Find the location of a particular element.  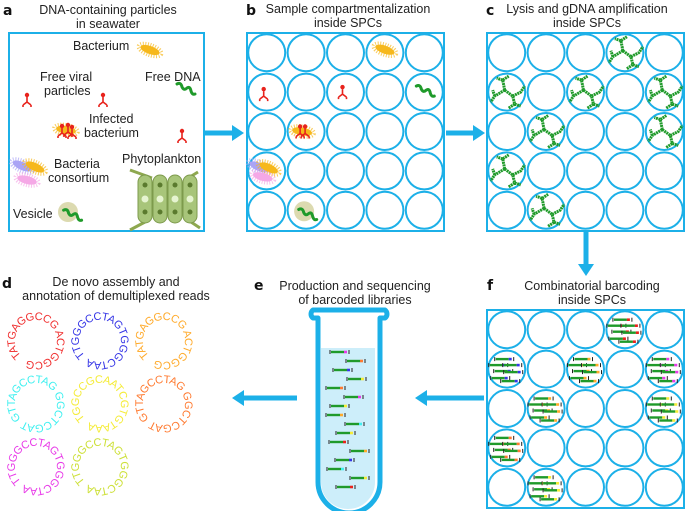

spc-frame is located at coordinates (585, 132).